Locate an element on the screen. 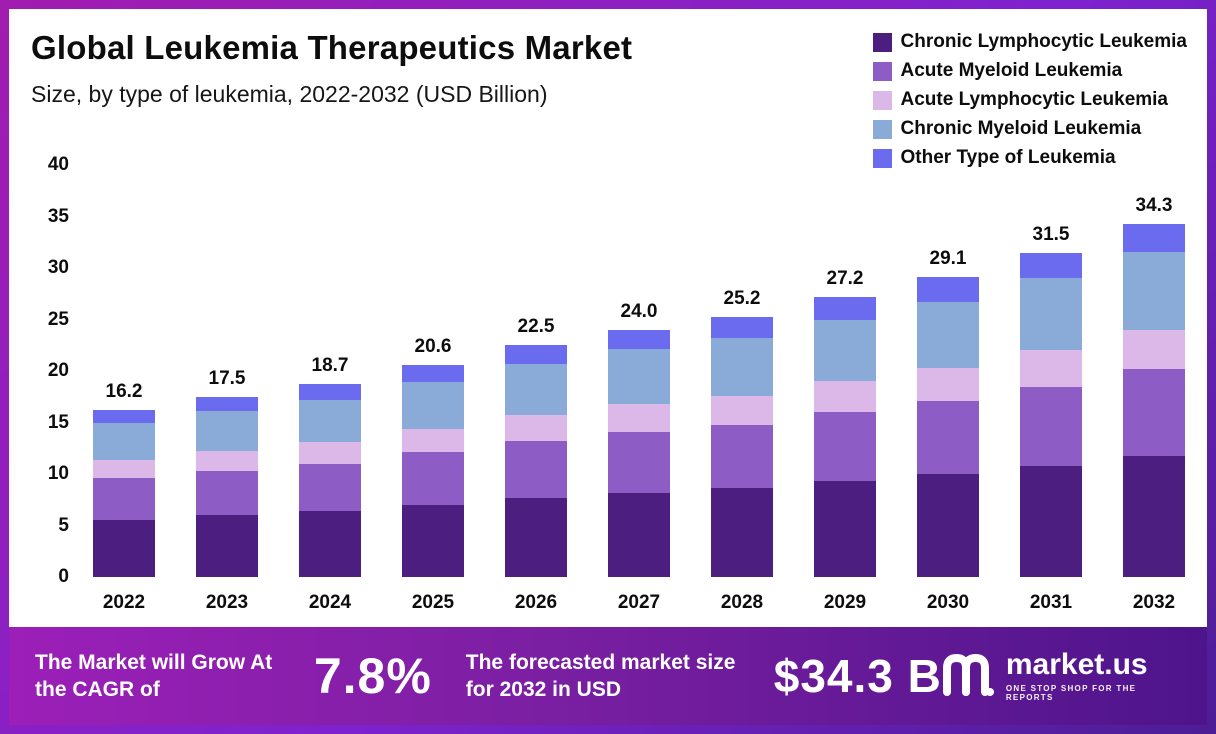 Image resolution: width=1216 pixels, height=734 pixels. bar-stack: 16.2 is located at coordinates (124, 360).